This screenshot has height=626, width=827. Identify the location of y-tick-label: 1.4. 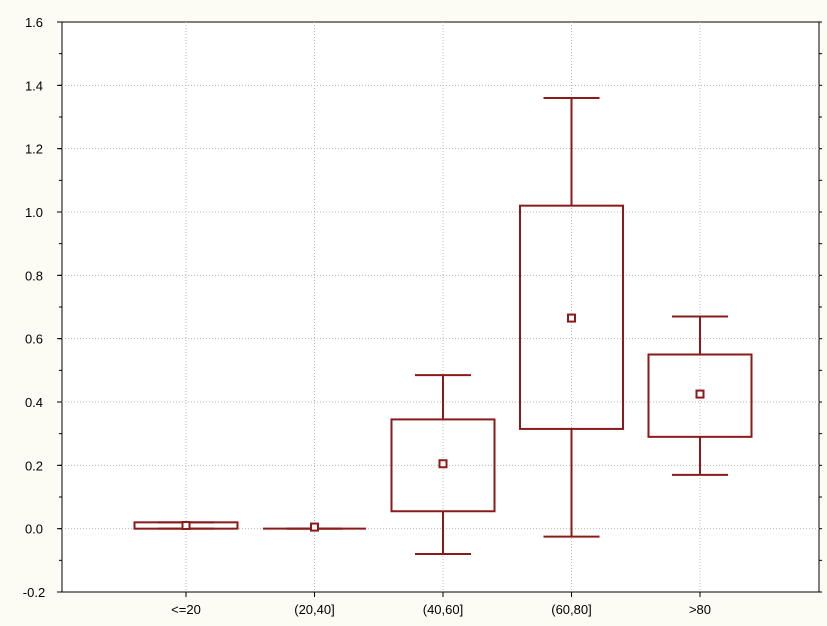
(34, 85).